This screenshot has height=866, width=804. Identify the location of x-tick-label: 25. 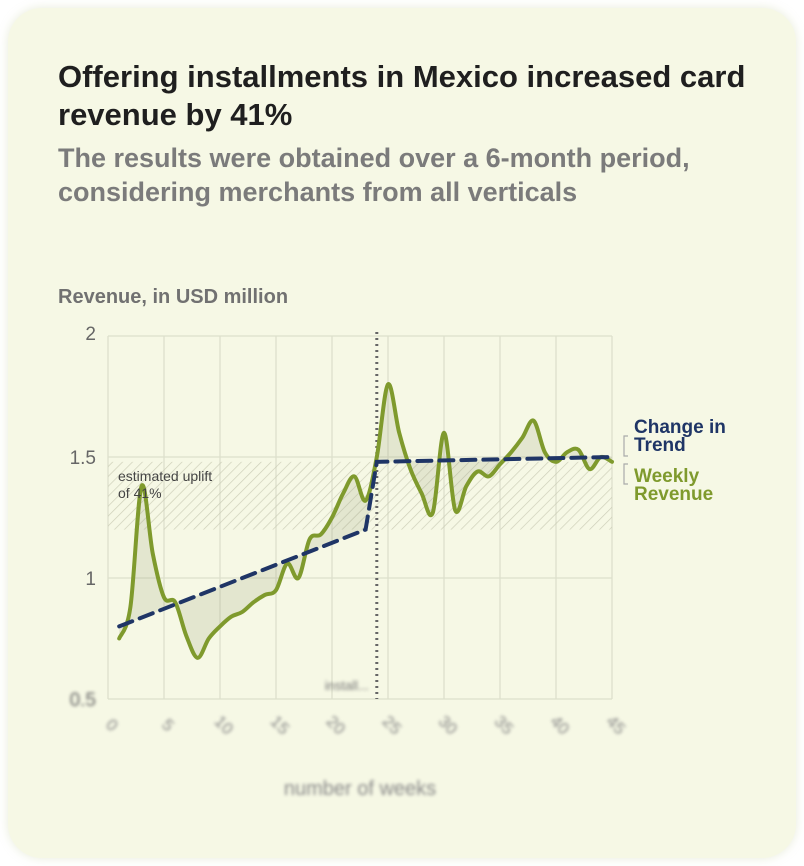
(391, 725).